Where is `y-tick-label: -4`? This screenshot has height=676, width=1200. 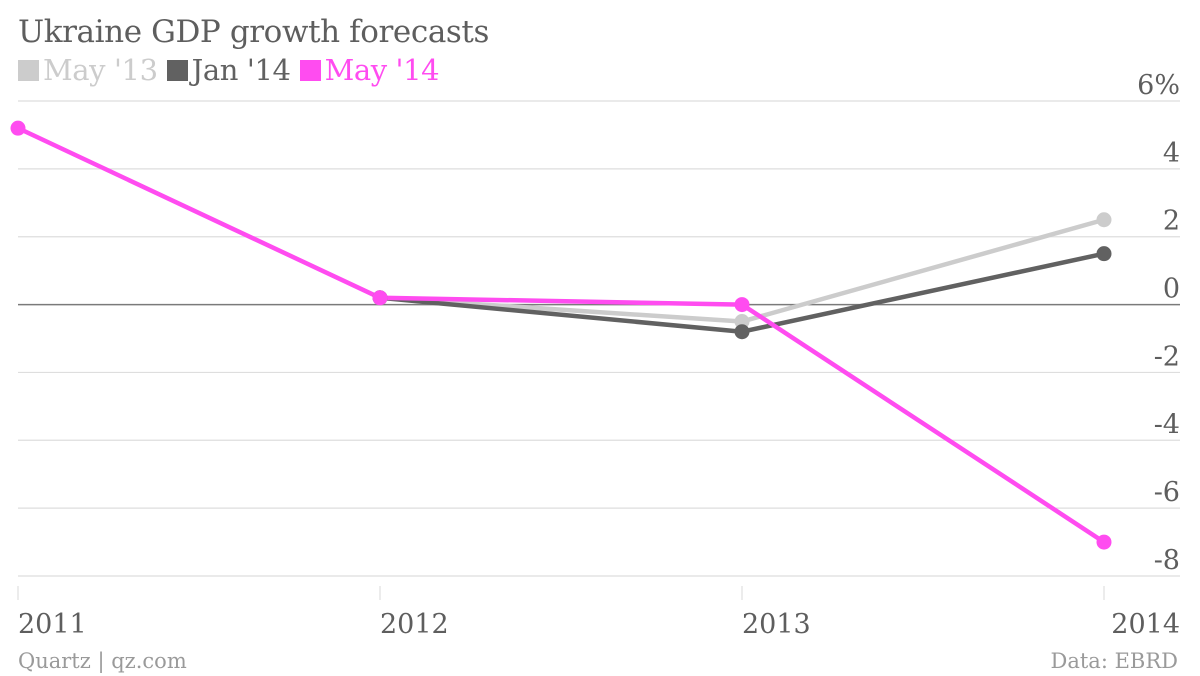
y-tick-label: -4 is located at coordinates (1167, 424).